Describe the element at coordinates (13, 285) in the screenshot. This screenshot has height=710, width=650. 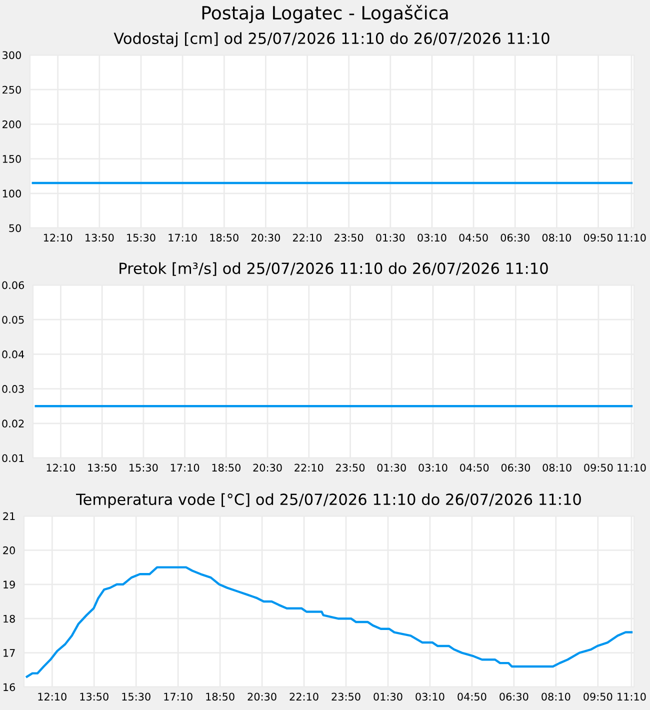
I see `y-tick-label: 0.06` at that location.